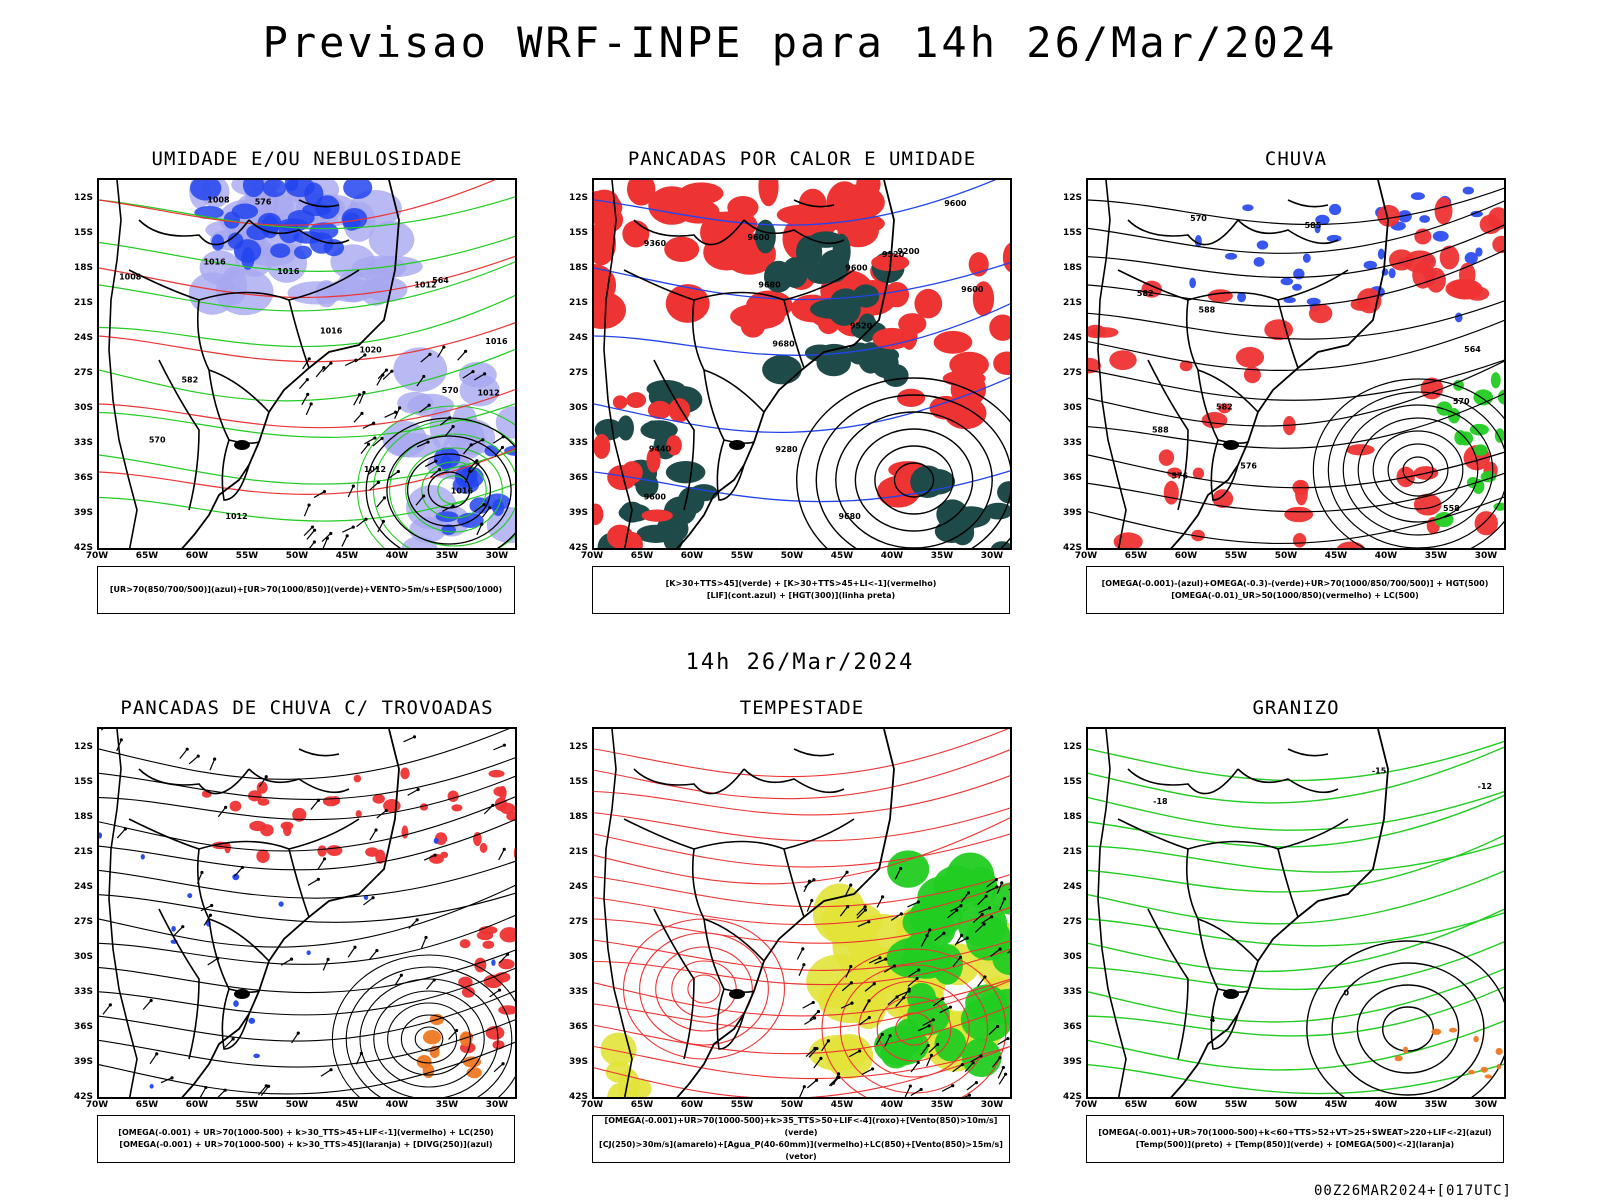 The image size is (1600, 1200). I want to click on longitude-label: 35W, so click(1436, 1105).